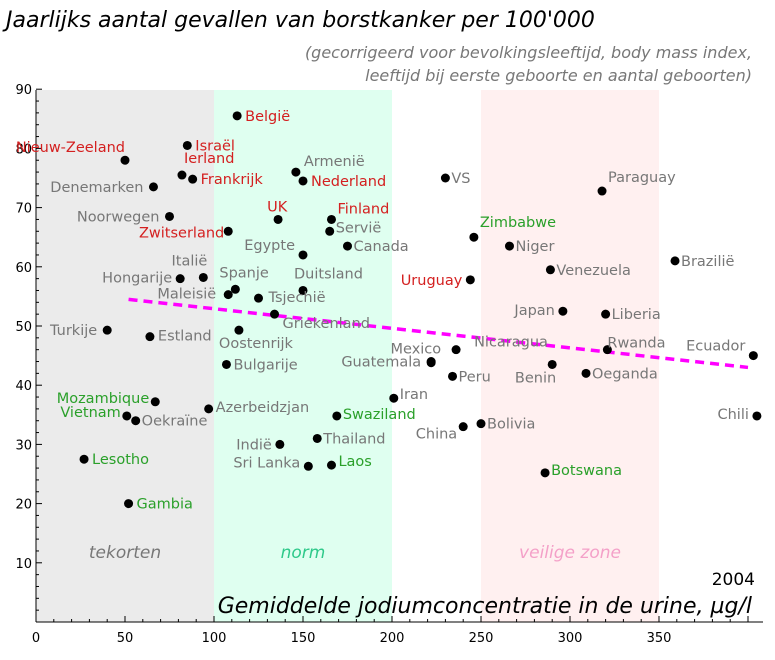 Image resolution: width=775 pixels, height=660 pixels. I want to click on label-vs: VS, so click(460, 179).